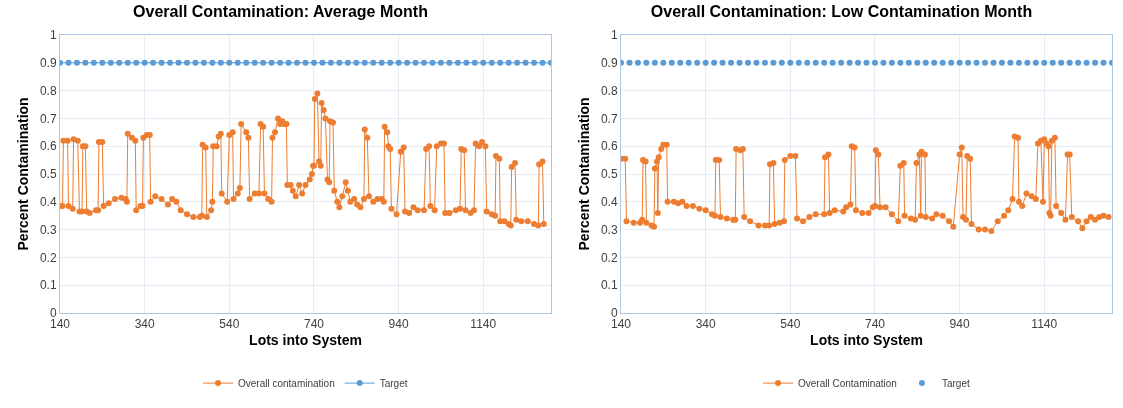 This screenshot has width=1123, height=408. I want to click on legend-label: Overall Contamination, so click(847, 383).